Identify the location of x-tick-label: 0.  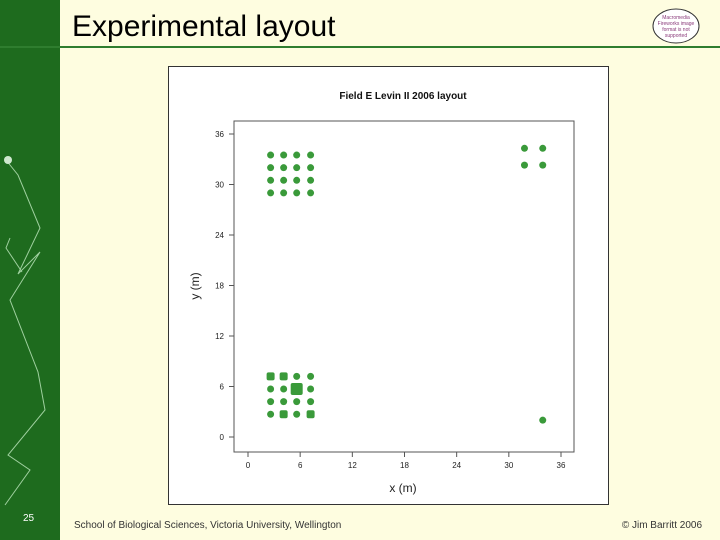
(248, 465).